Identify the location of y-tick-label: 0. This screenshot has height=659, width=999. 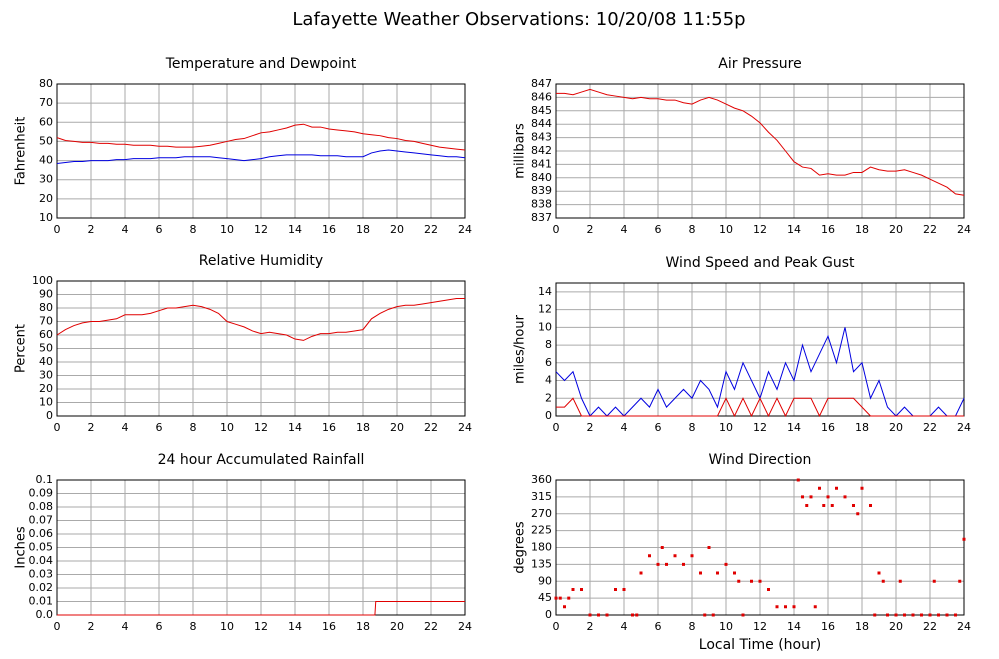
(49, 415).